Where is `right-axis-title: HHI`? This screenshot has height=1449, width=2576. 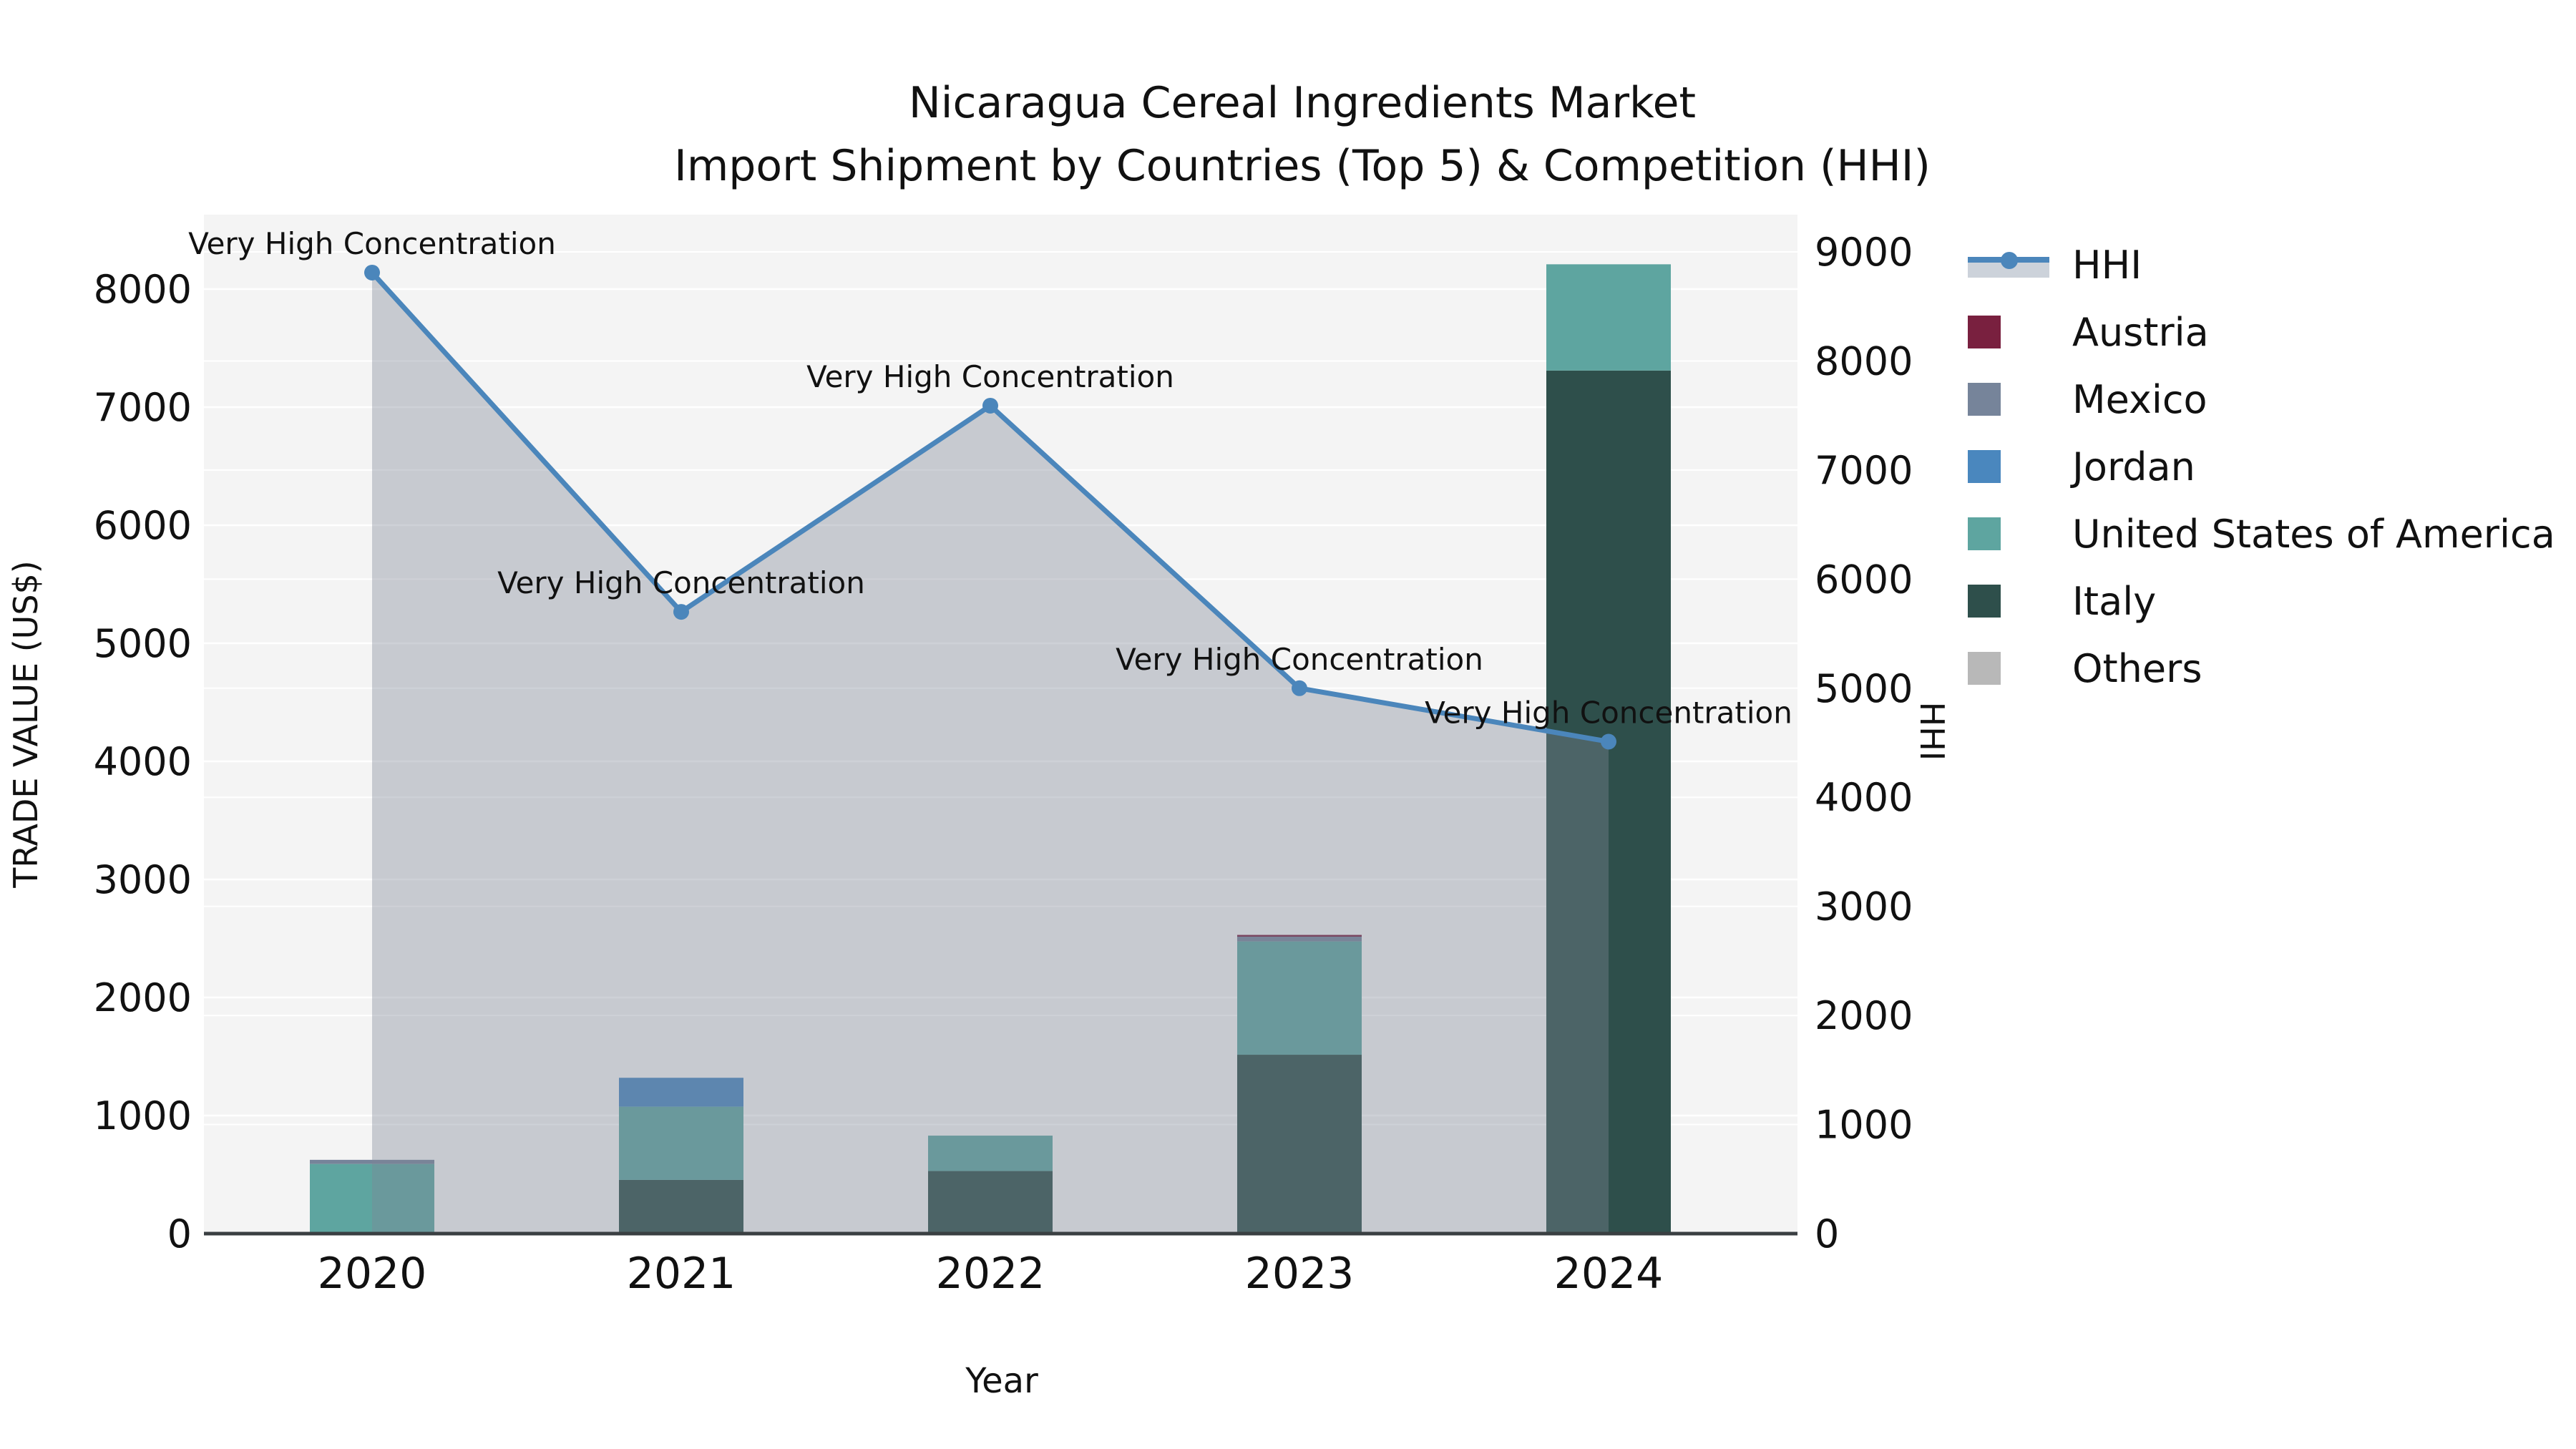 right-axis-title: HHI is located at coordinates (1932, 731).